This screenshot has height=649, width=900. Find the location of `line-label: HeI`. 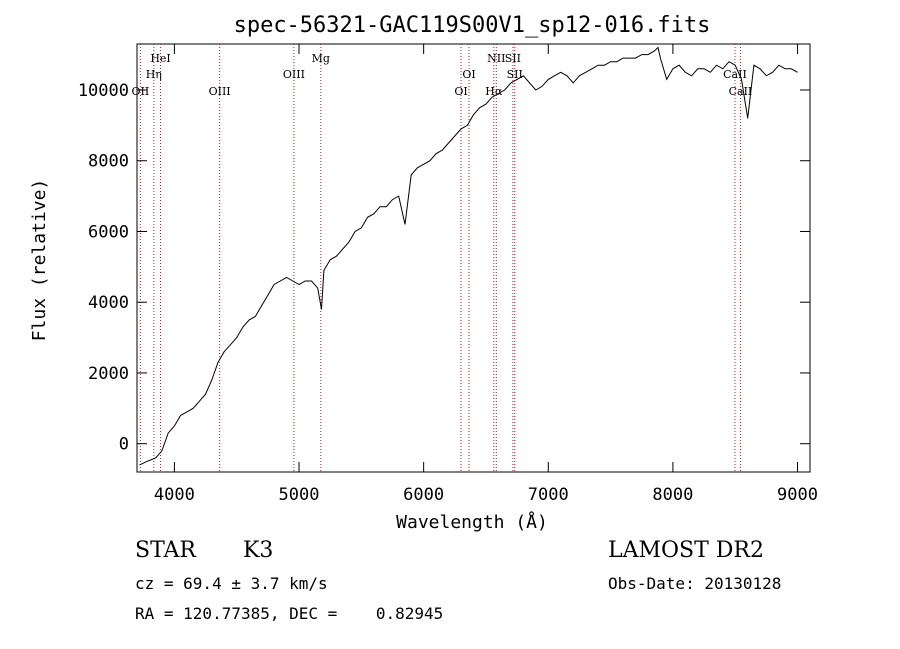

line-label: HeI is located at coordinates (160, 58).